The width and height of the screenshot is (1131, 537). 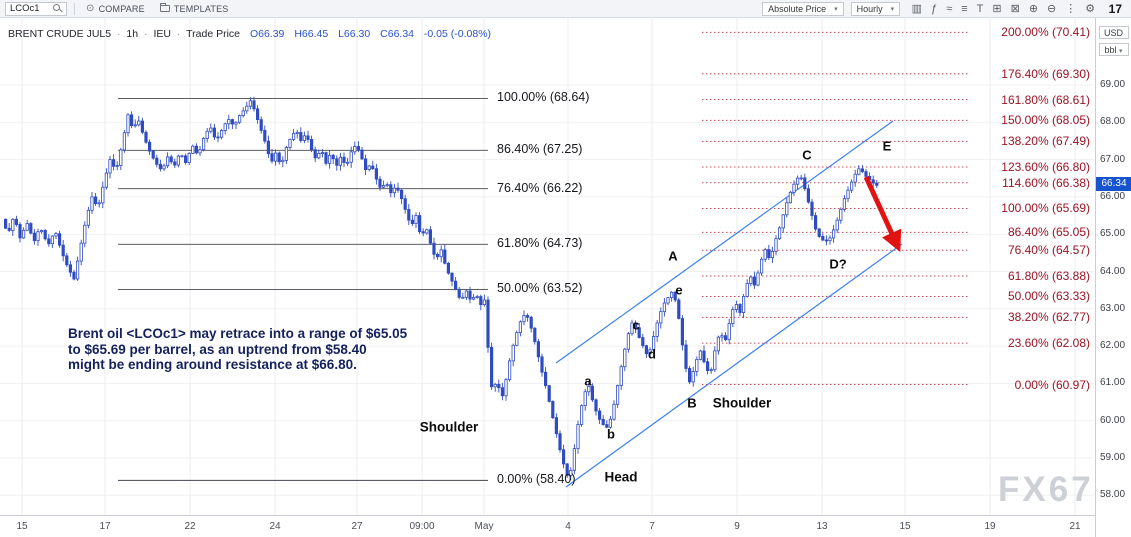 What do you see at coordinates (1113, 159) in the screenshot?
I see `price-axis-label: 67.00` at bounding box center [1113, 159].